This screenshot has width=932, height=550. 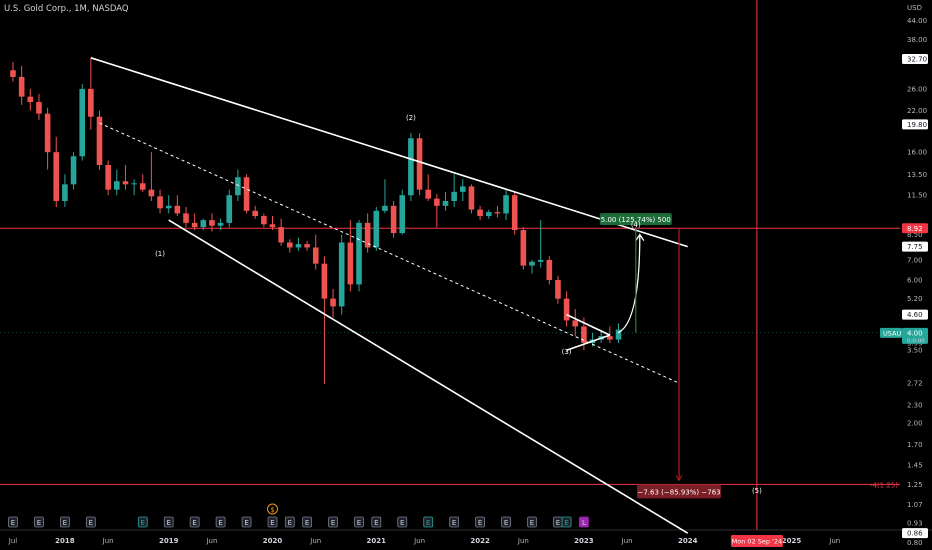 I want to click on wave-label: (1), so click(x=160, y=254).